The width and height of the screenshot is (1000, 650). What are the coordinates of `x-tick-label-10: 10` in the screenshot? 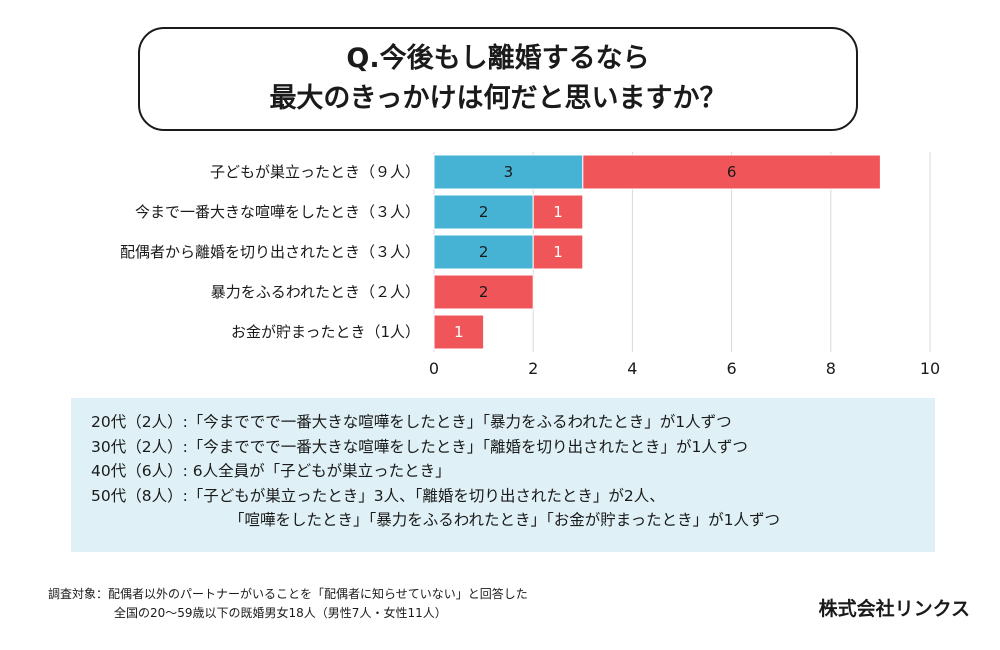 It's located at (930, 368).